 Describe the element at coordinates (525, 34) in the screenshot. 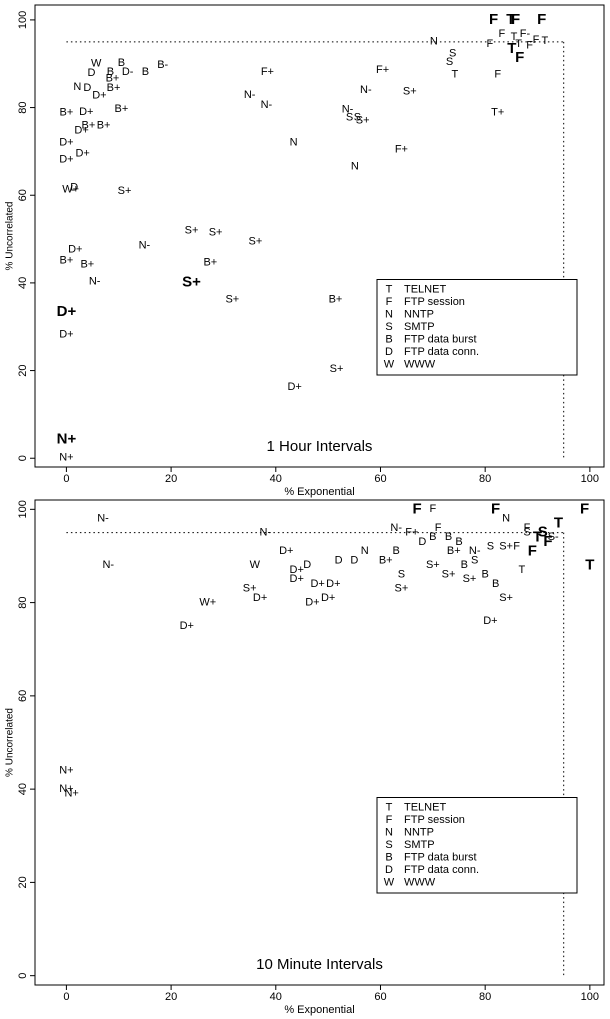

I see `point-marker: F-` at that location.